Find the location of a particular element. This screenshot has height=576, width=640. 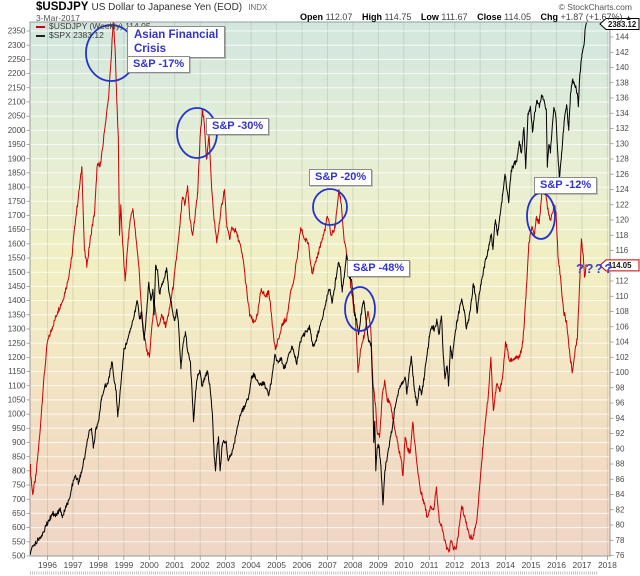

svg-text: 108 is located at coordinates (623, 311).